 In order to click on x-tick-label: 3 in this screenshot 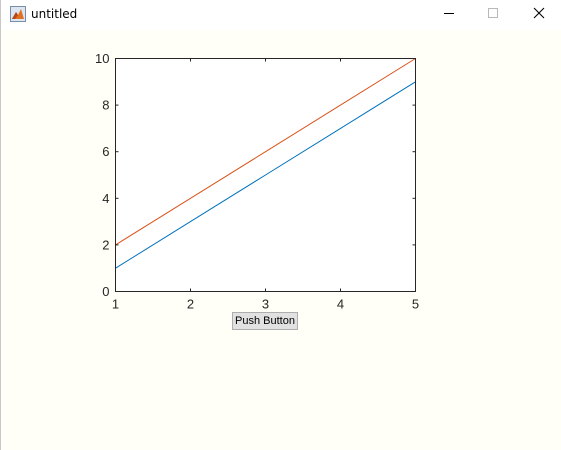, I will do `click(265, 304)`.